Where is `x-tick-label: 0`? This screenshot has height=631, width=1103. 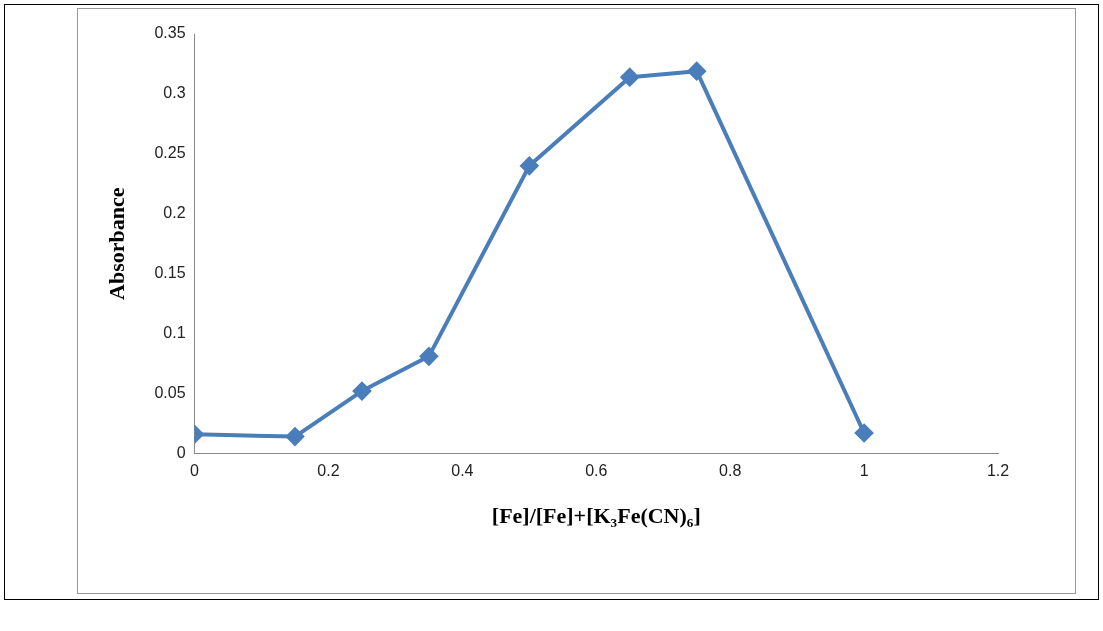 x-tick-label: 0 is located at coordinates (195, 471).